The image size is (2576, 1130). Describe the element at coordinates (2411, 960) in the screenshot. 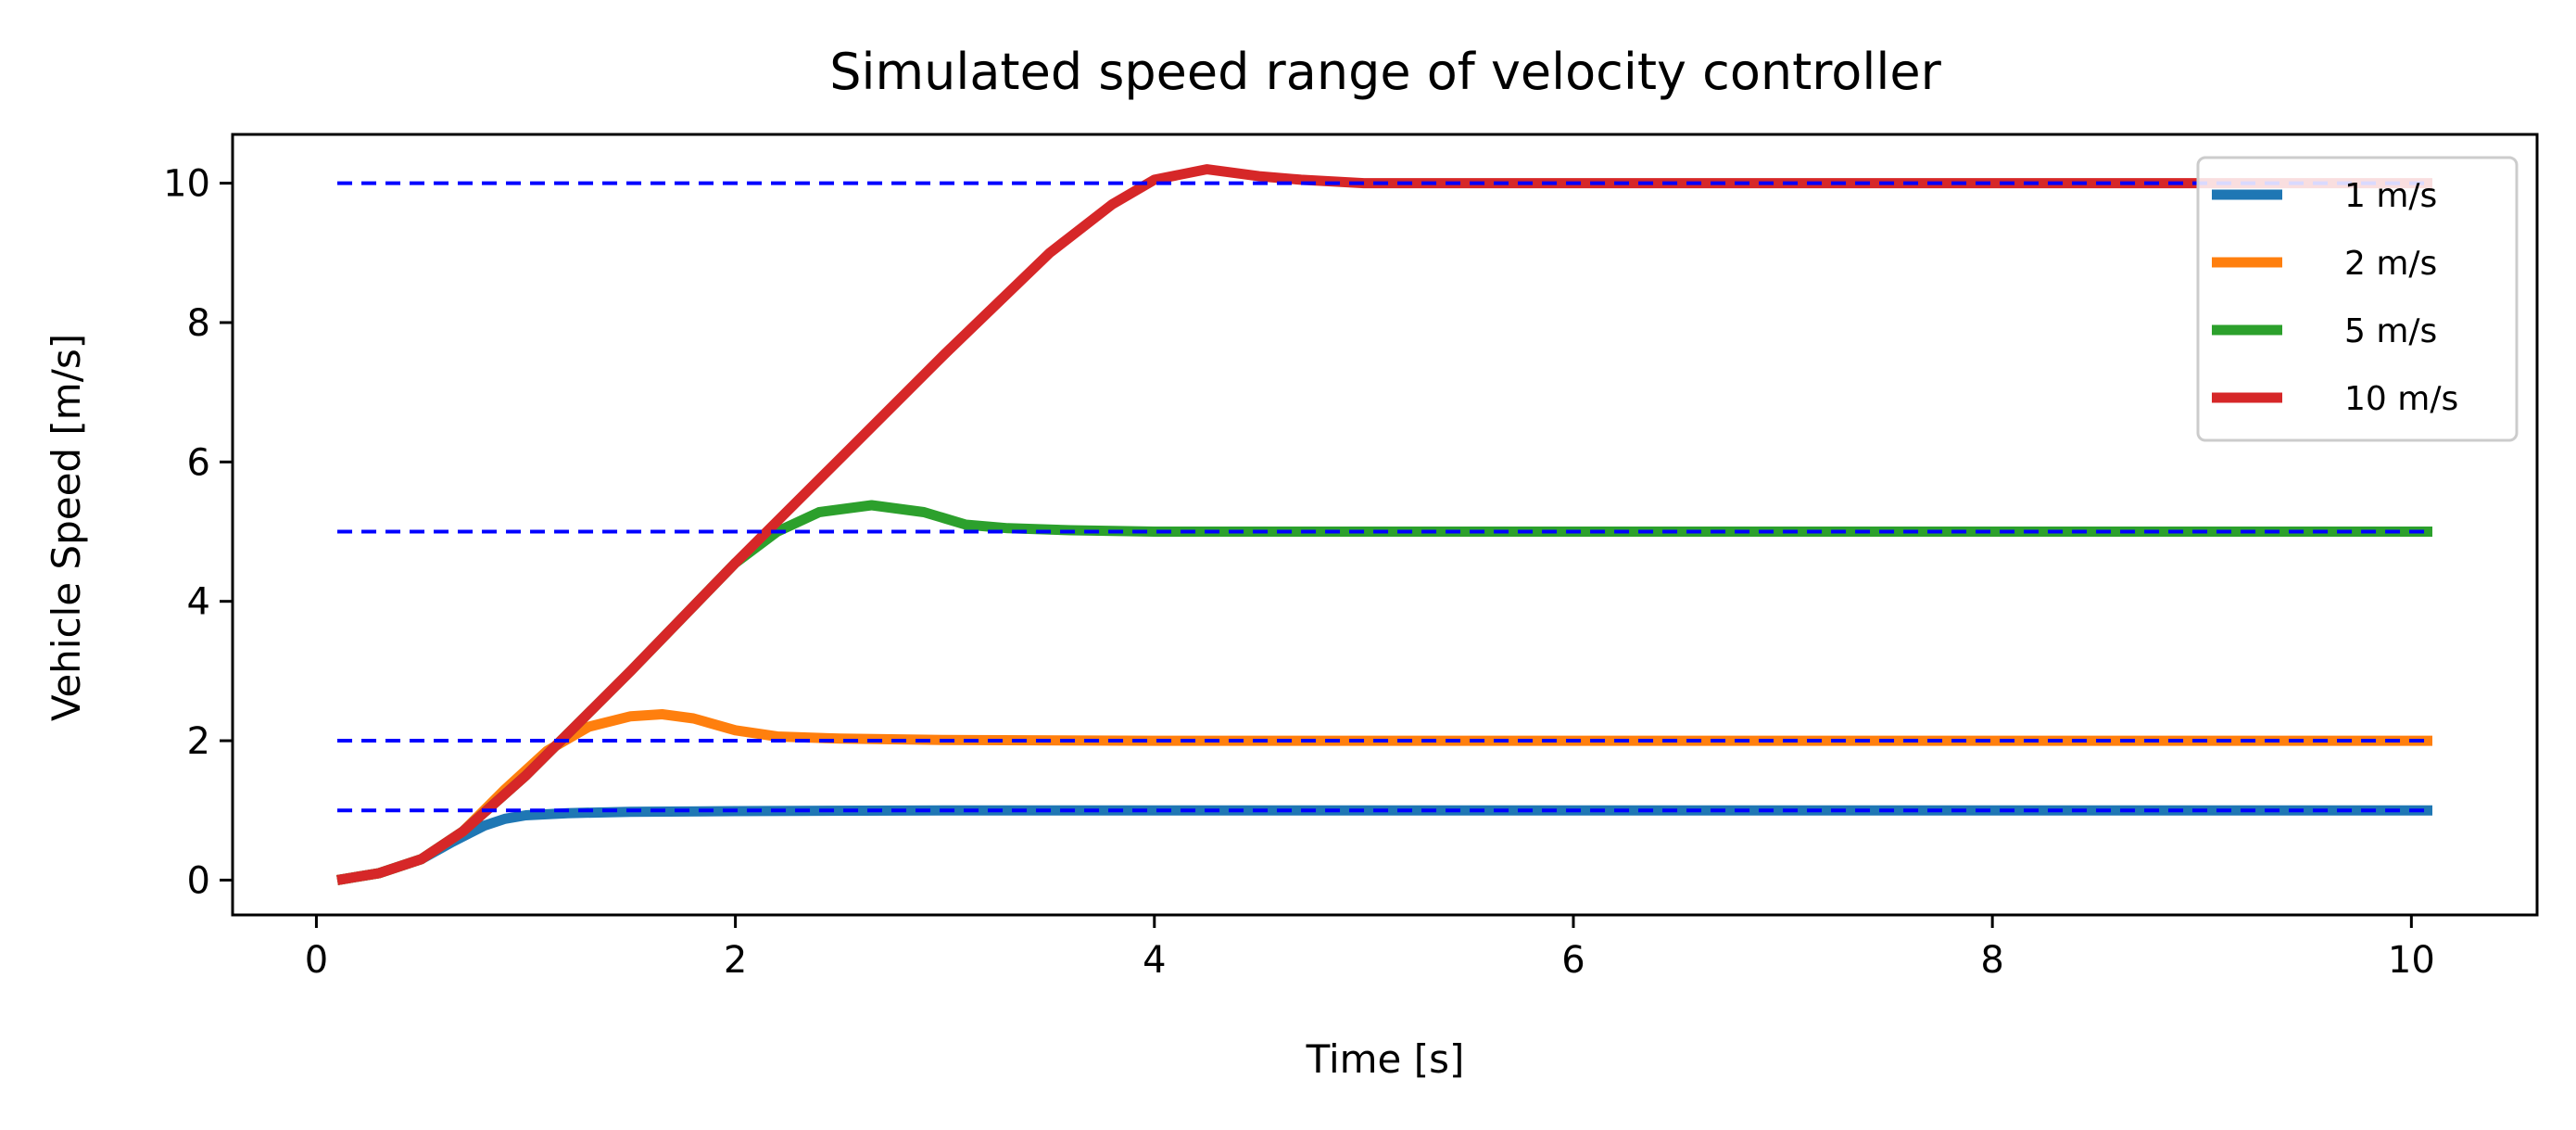

I see `x-tick-label: 10` at that location.